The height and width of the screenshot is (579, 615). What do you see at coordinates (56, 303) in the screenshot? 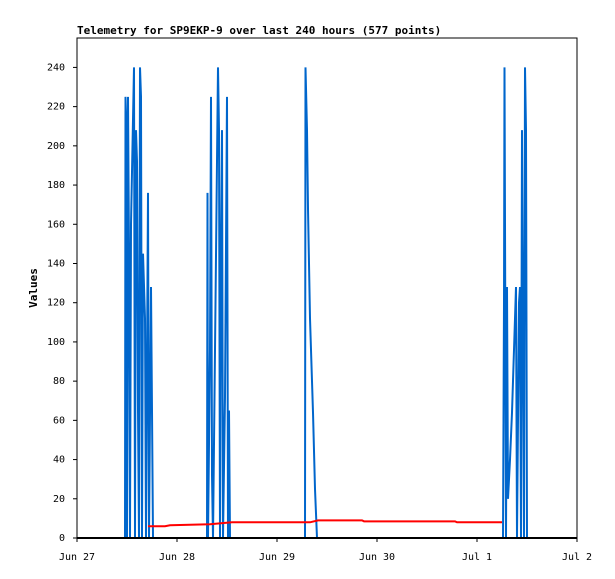
I see `y-tick-label: 120` at bounding box center [56, 303].